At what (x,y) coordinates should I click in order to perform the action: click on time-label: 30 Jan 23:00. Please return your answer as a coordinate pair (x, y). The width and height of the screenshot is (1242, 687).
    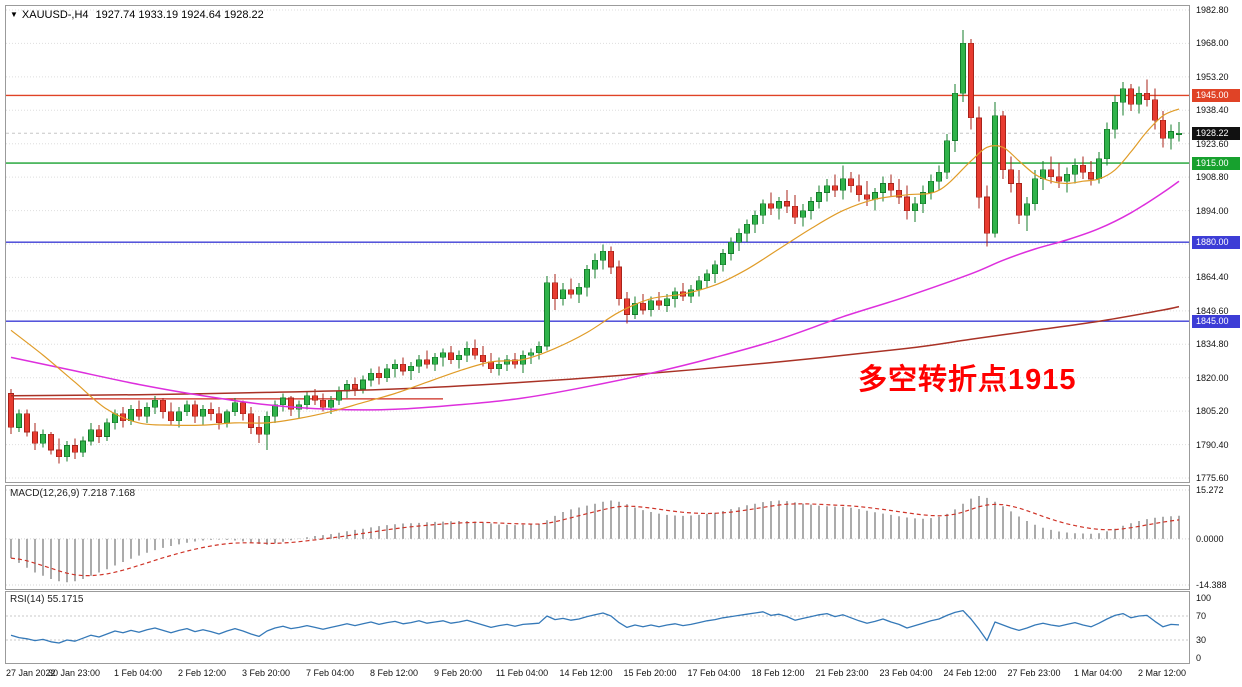
    Looking at the image, I should click on (74, 673).